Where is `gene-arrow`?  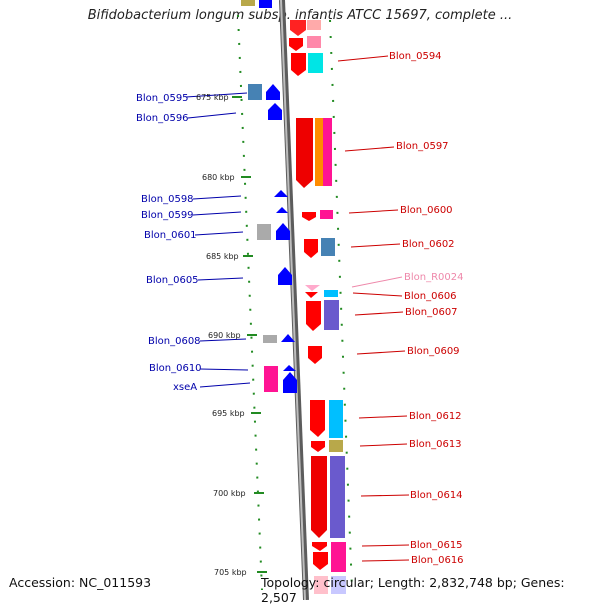 gene-arrow is located at coordinates (298, 28).